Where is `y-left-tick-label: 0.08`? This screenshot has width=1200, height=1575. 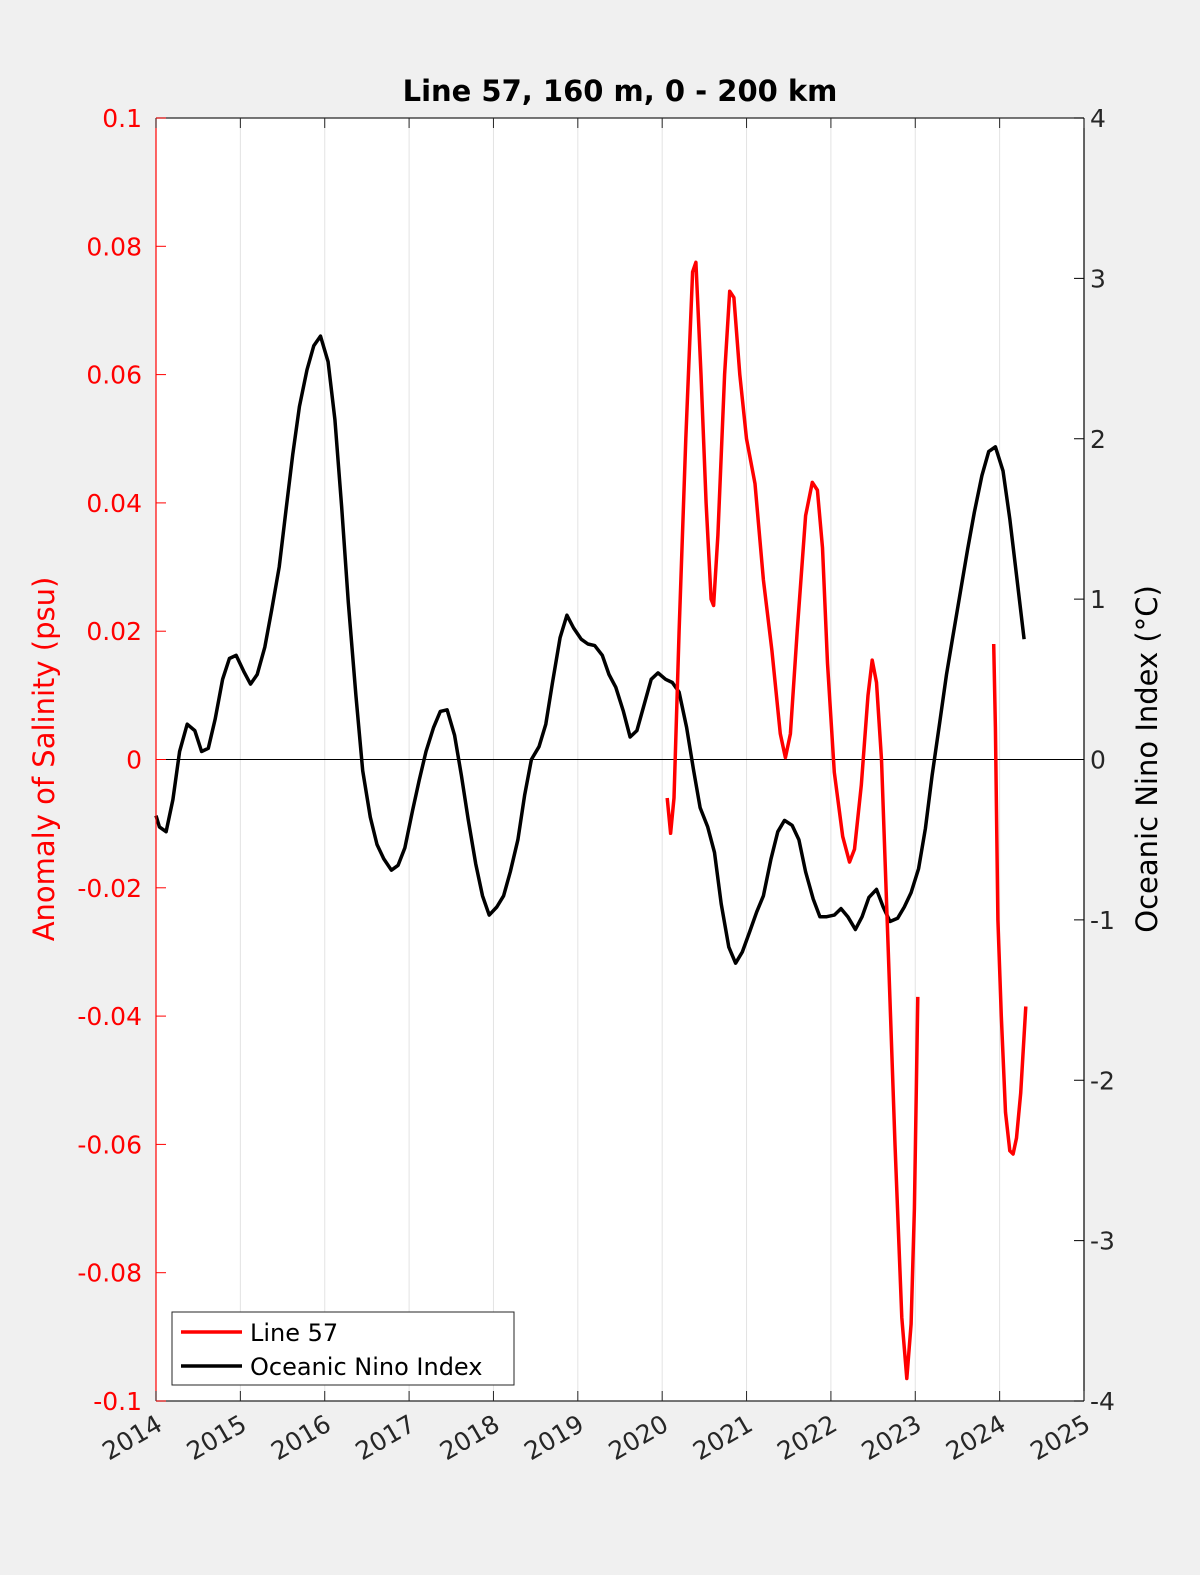
y-left-tick-label: 0.08 is located at coordinates (114, 246).